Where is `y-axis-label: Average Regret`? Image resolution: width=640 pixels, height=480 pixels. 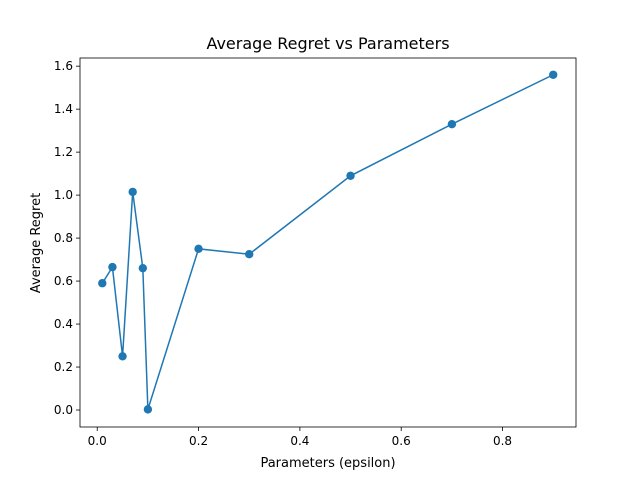
y-axis-label: Average Regret is located at coordinates (36, 243).